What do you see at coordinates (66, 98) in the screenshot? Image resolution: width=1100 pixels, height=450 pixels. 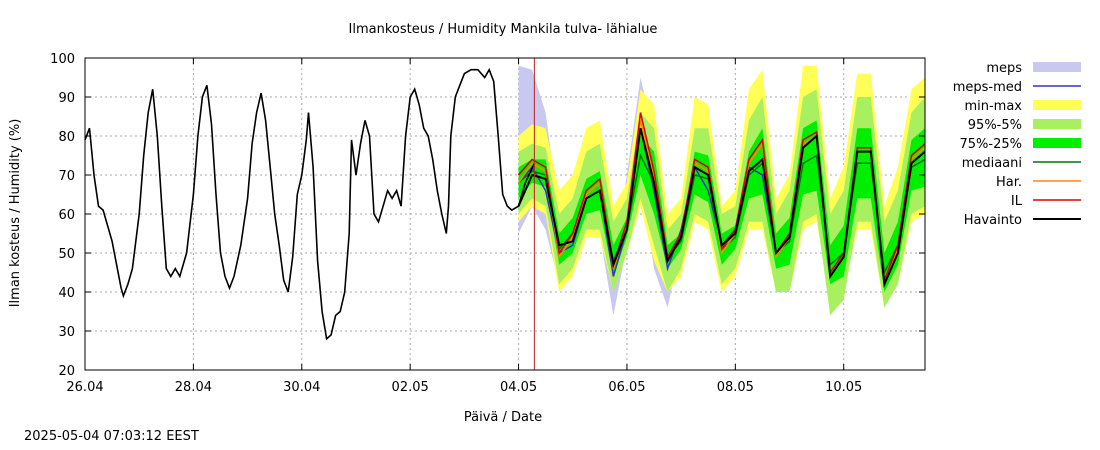 I see `y-tick-label: 90` at bounding box center [66, 98].